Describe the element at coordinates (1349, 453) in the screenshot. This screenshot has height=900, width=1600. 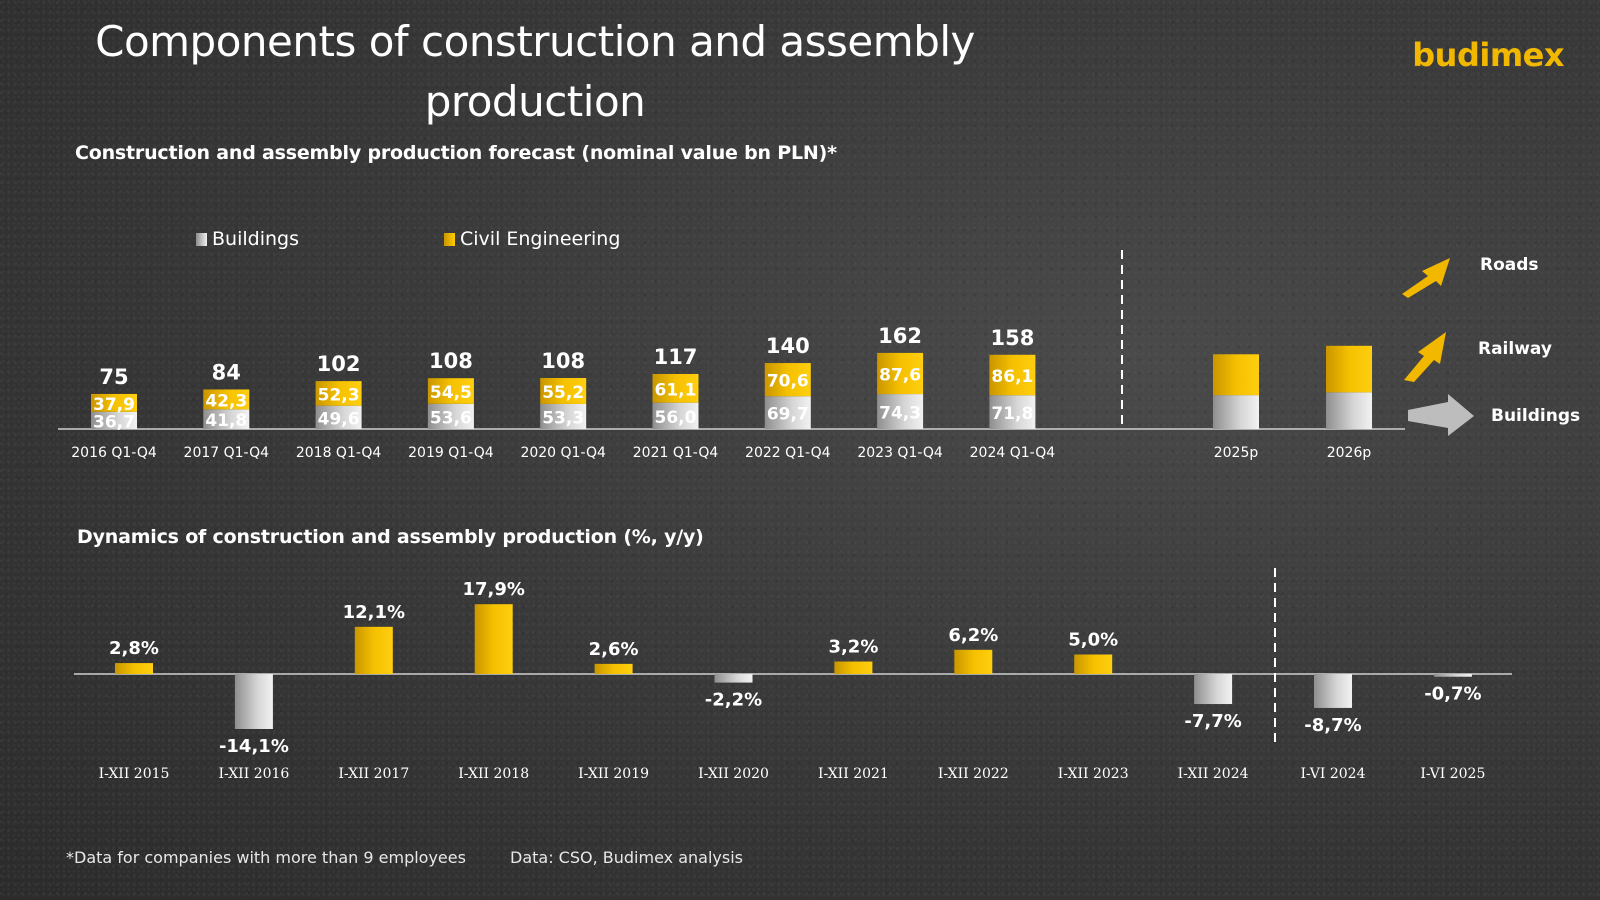
I see `forecast-category-label: 2026p` at that location.